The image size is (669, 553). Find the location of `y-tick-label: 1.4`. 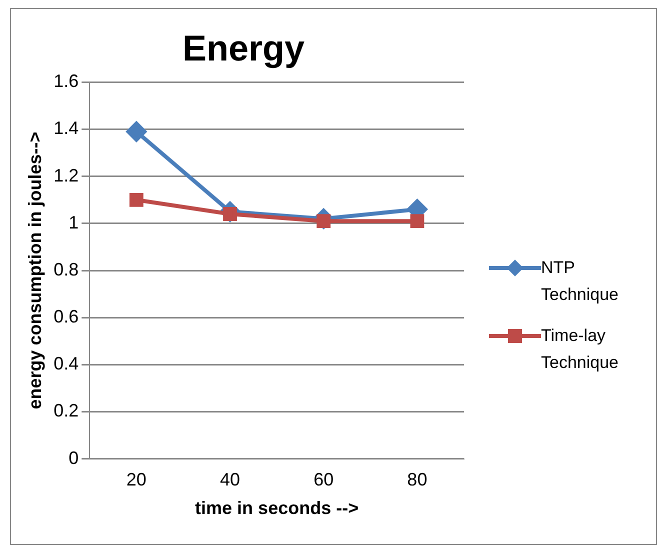

y-tick-label: 1.4 is located at coordinates (66, 128).